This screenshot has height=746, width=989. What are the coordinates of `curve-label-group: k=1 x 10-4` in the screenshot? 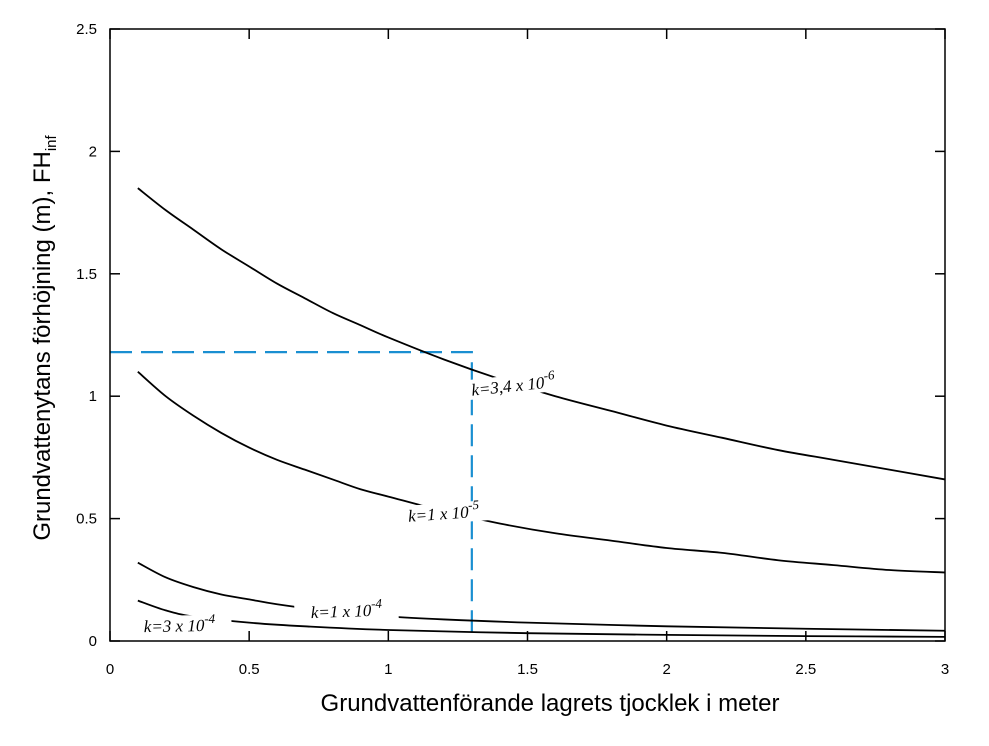 It's located at (346, 609).